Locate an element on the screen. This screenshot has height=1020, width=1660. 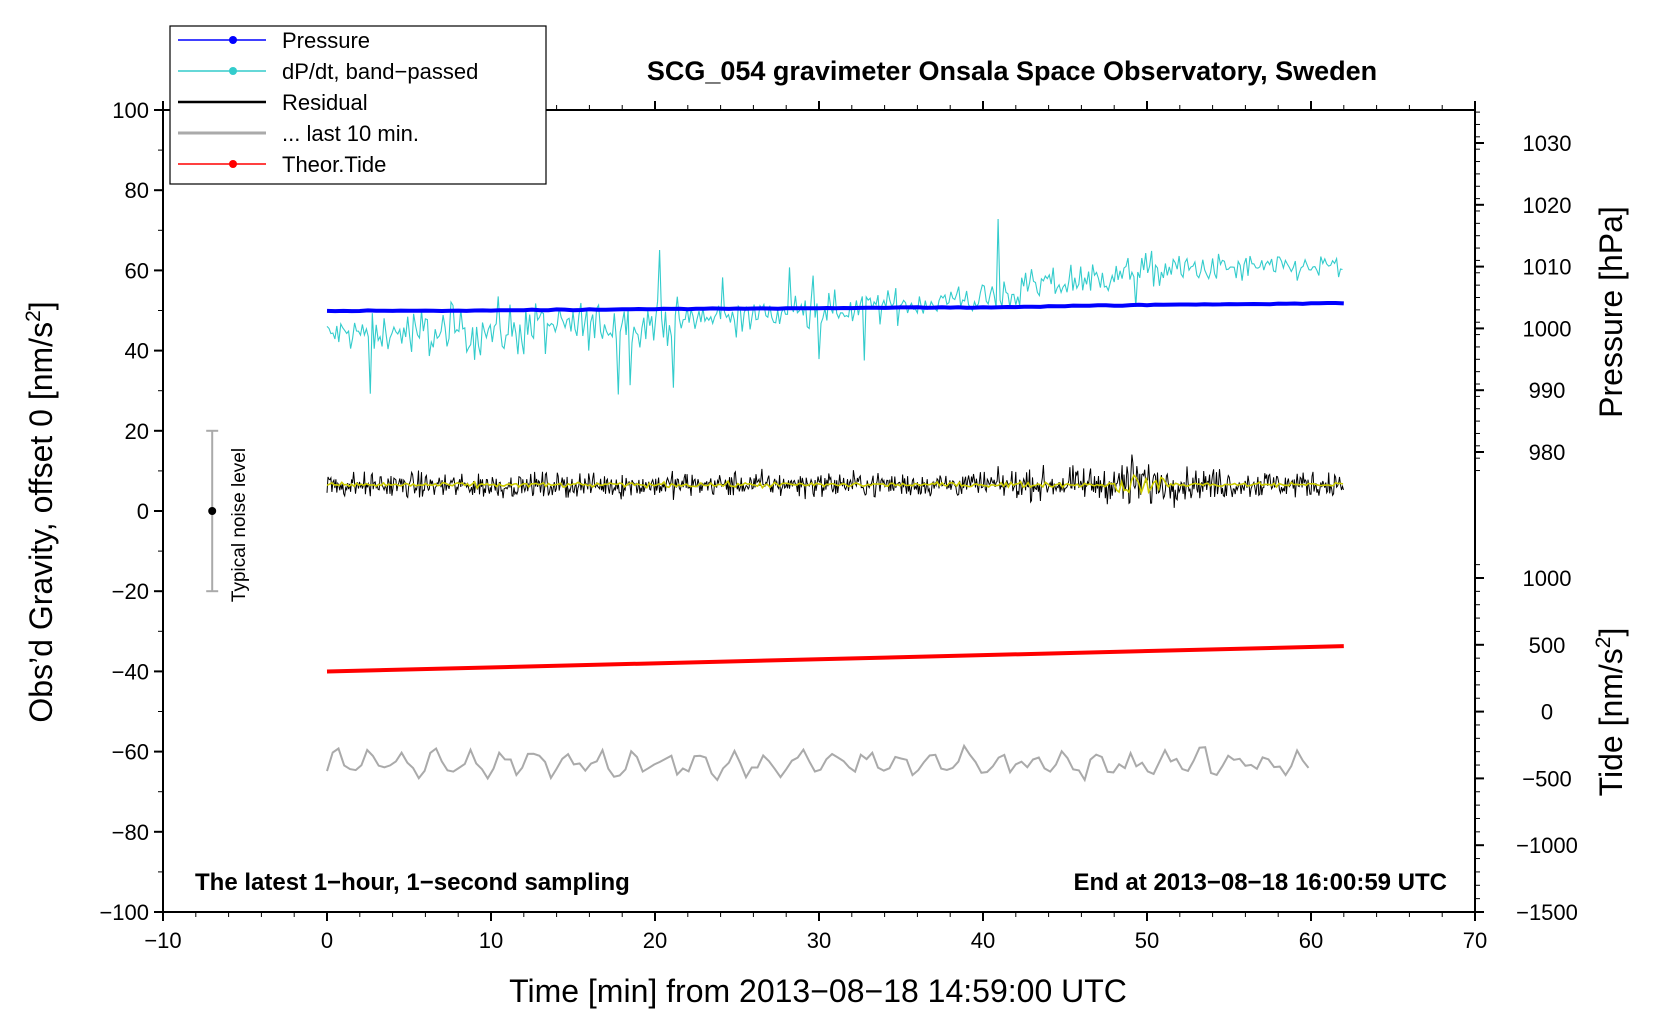
annotation-sampling: The latest 1−hour, 1−second sampling is located at coordinates (412, 882).